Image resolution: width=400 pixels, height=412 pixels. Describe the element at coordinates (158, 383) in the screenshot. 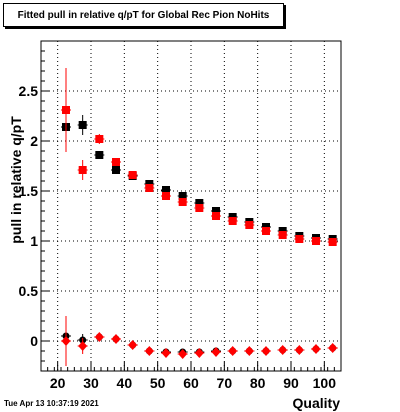

I see `x-tick-label: 50` at that location.